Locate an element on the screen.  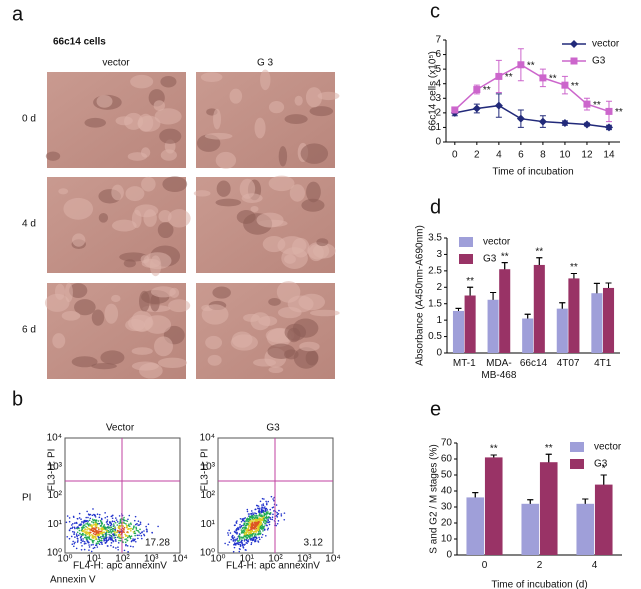
significance: ** is located at coordinates (505, 256).